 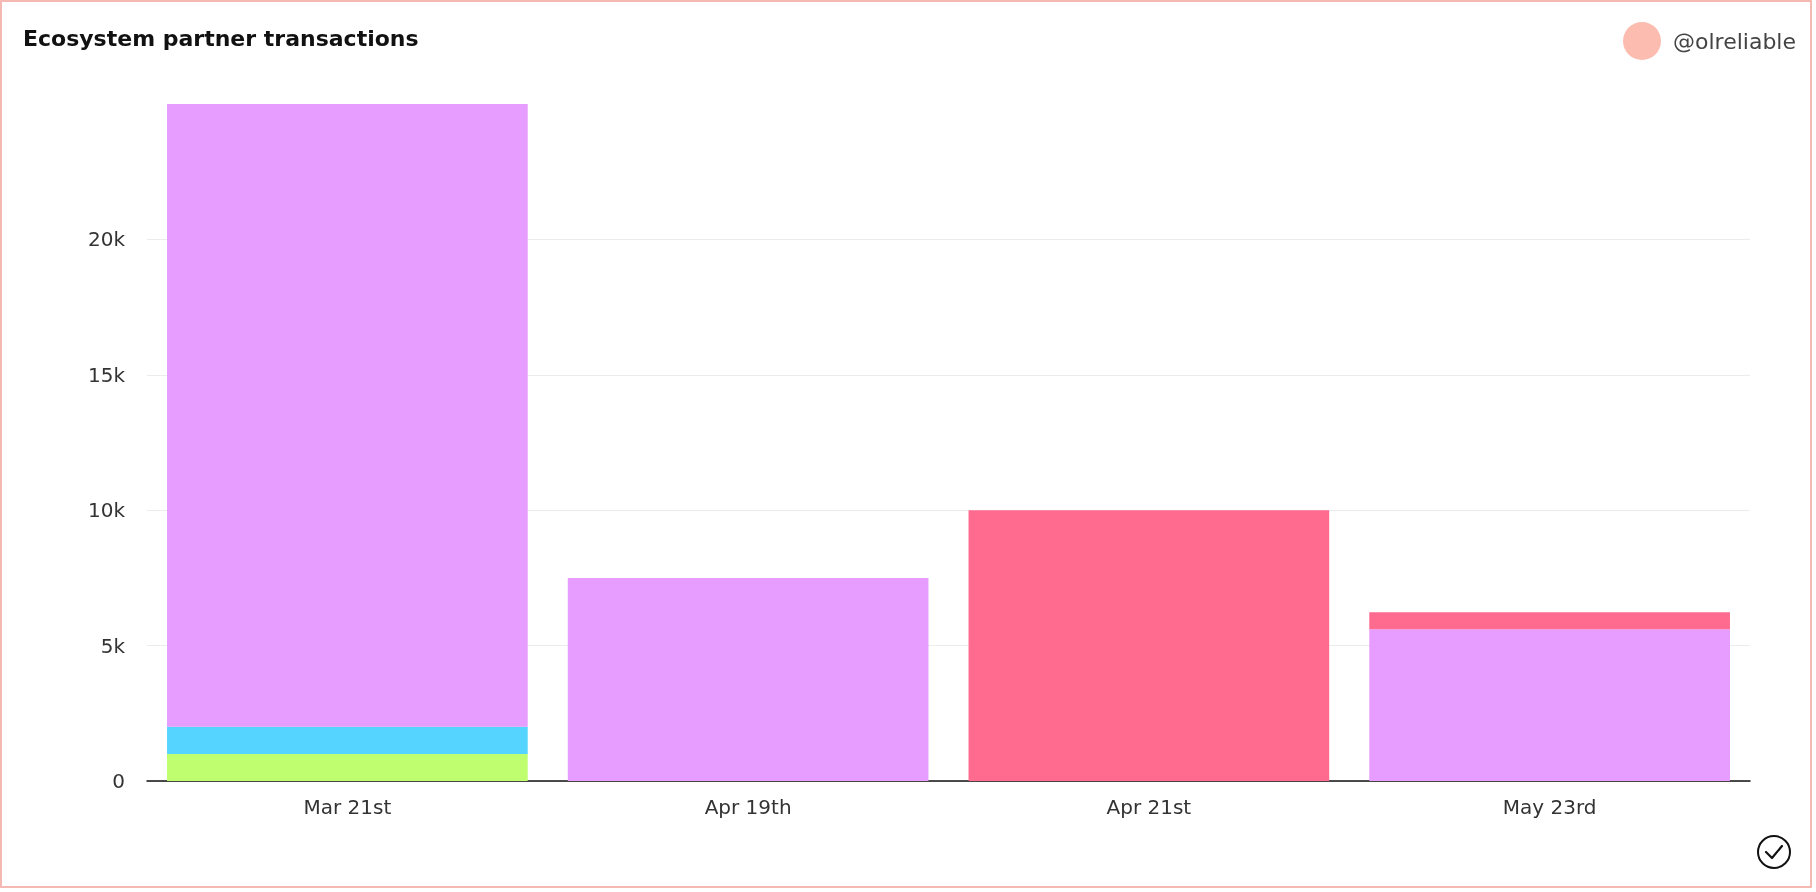 What do you see at coordinates (118, 781) in the screenshot?
I see `y-tick-label: 0` at bounding box center [118, 781].